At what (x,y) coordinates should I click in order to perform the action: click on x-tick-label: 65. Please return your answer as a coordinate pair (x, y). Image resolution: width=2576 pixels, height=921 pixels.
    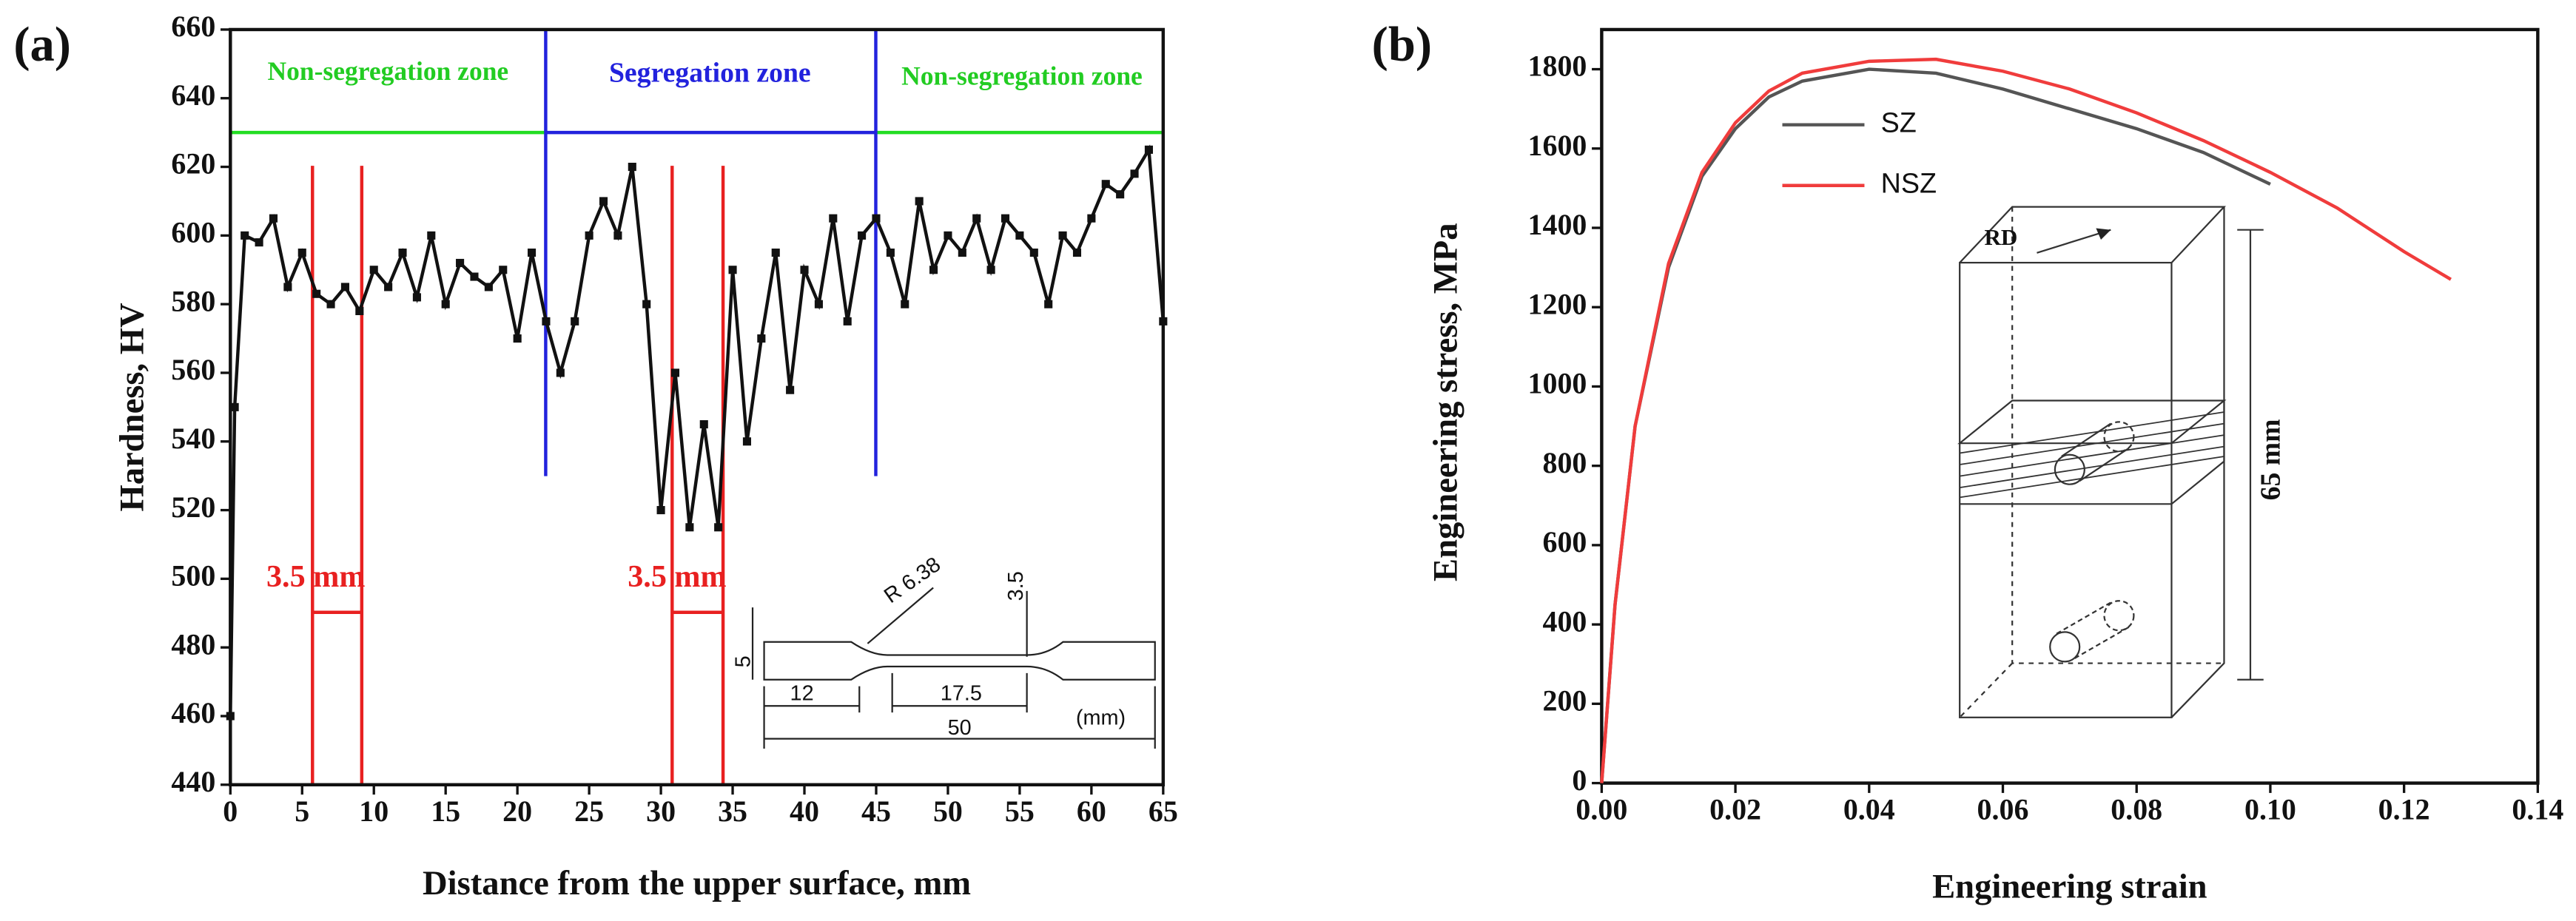
    Looking at the image, I should click on (1163, 811).